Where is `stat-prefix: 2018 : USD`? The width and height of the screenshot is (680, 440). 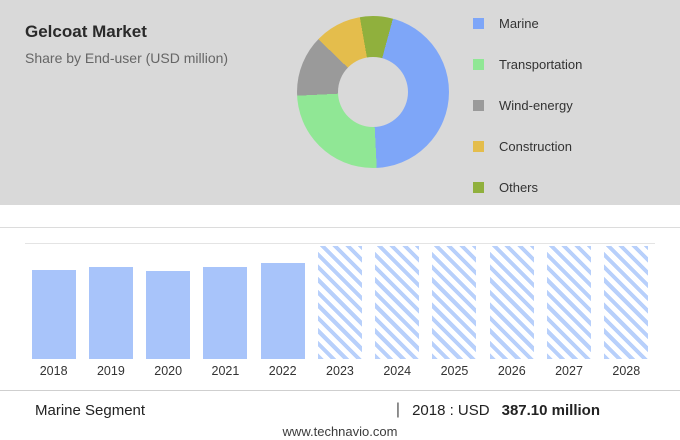
stat-prefix: 2018 : USD is located at coordinates (451, 410).